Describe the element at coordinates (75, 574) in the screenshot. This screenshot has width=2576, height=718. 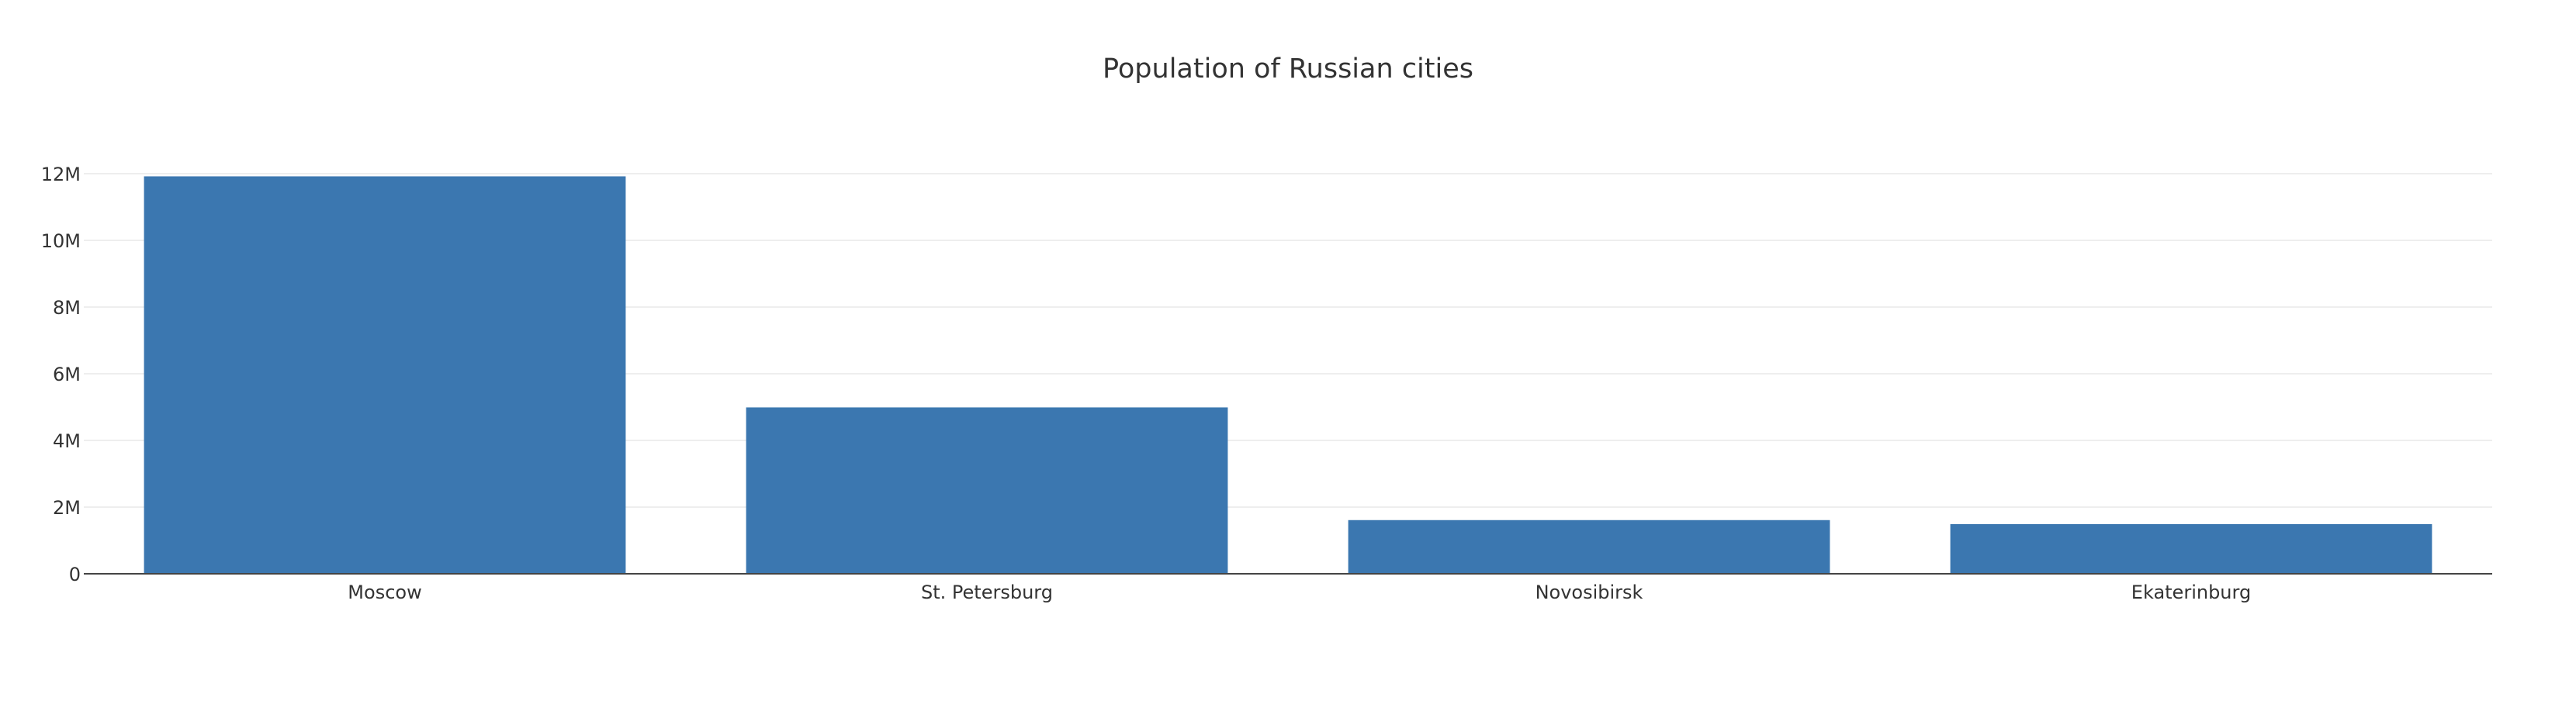
I see `y-tick-label: 0` at that location.